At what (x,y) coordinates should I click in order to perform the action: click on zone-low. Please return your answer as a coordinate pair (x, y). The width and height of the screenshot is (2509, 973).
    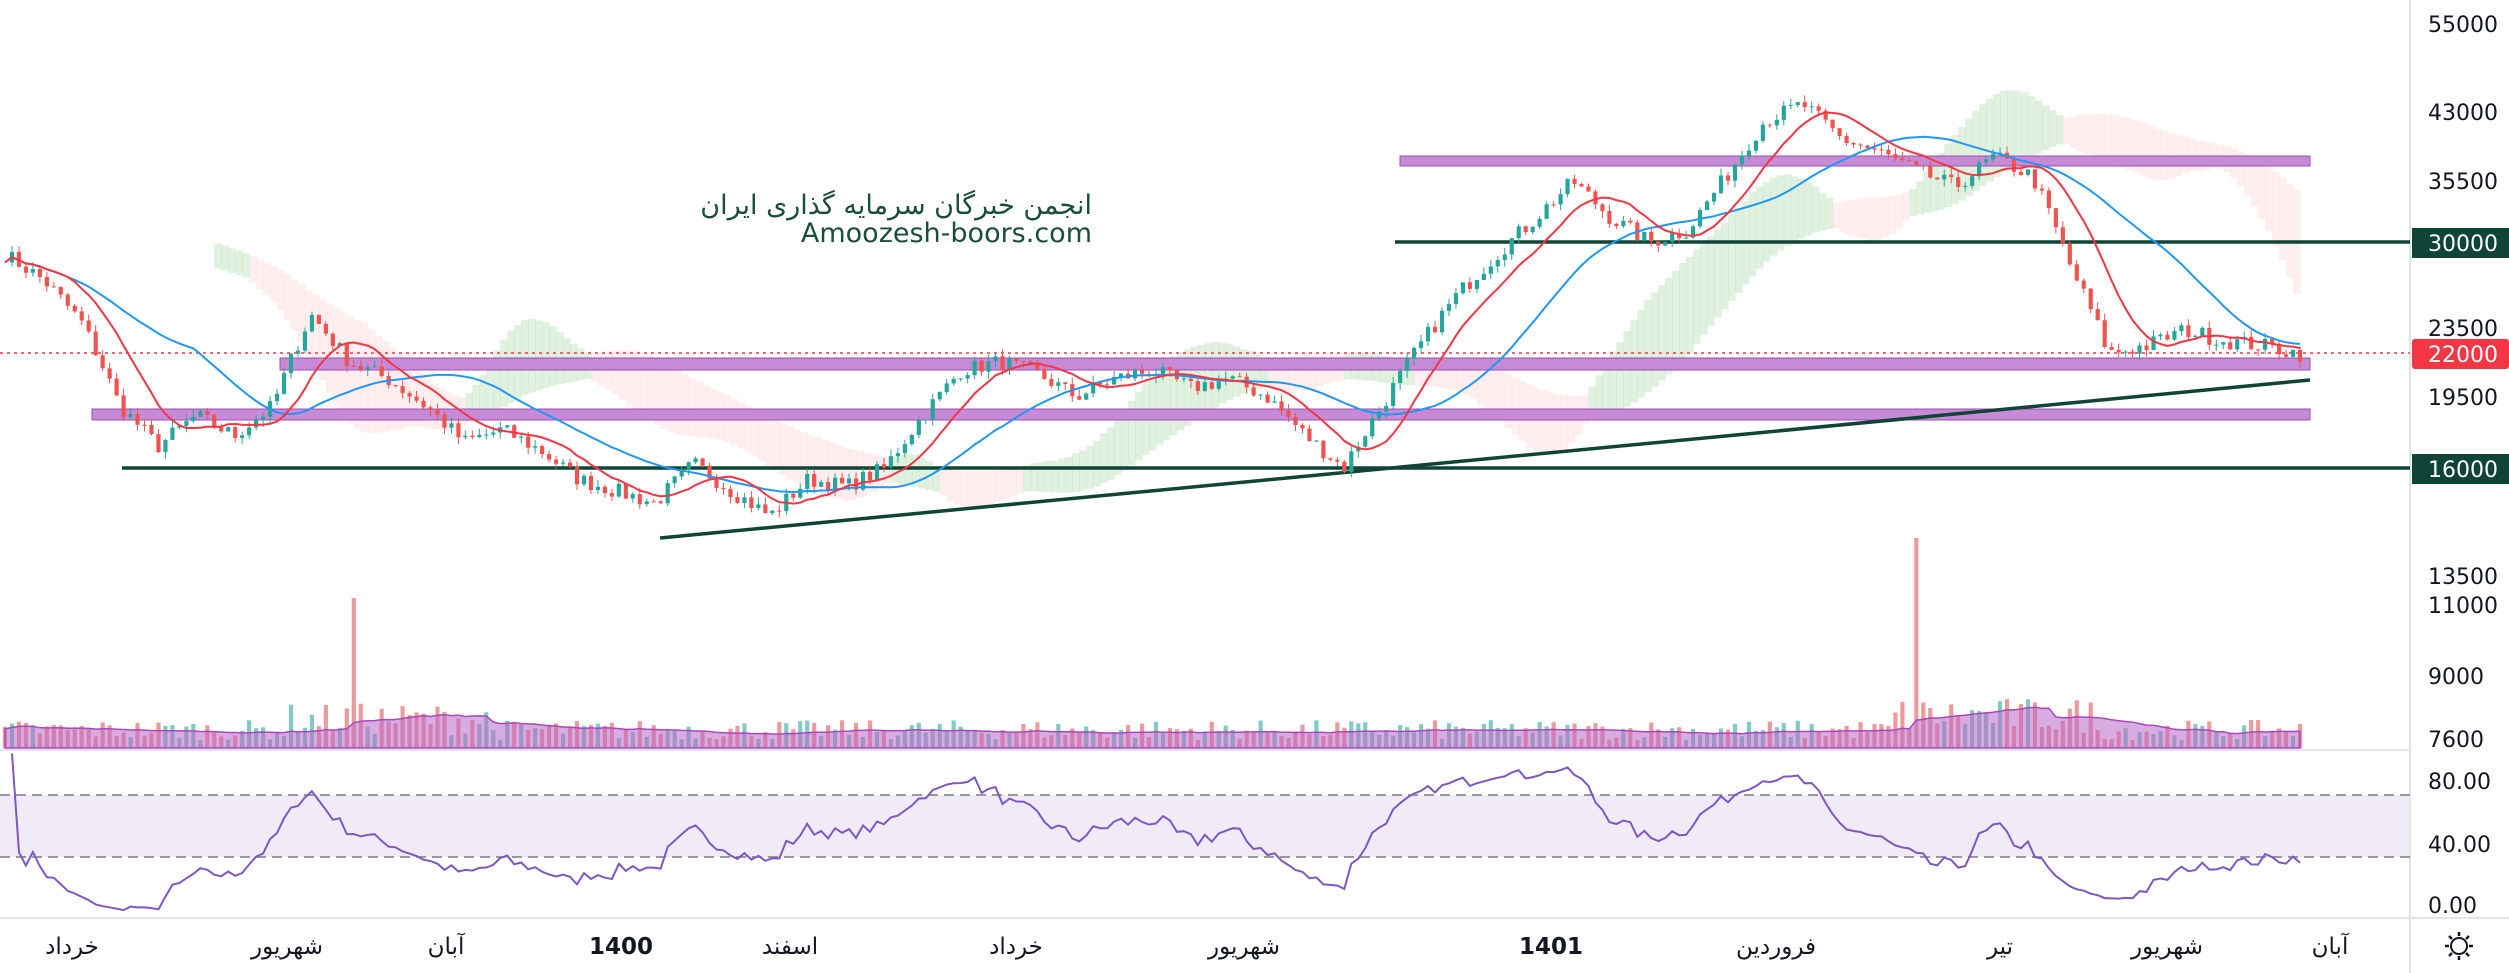
    Looking at the image, I should click on (1201, 414).